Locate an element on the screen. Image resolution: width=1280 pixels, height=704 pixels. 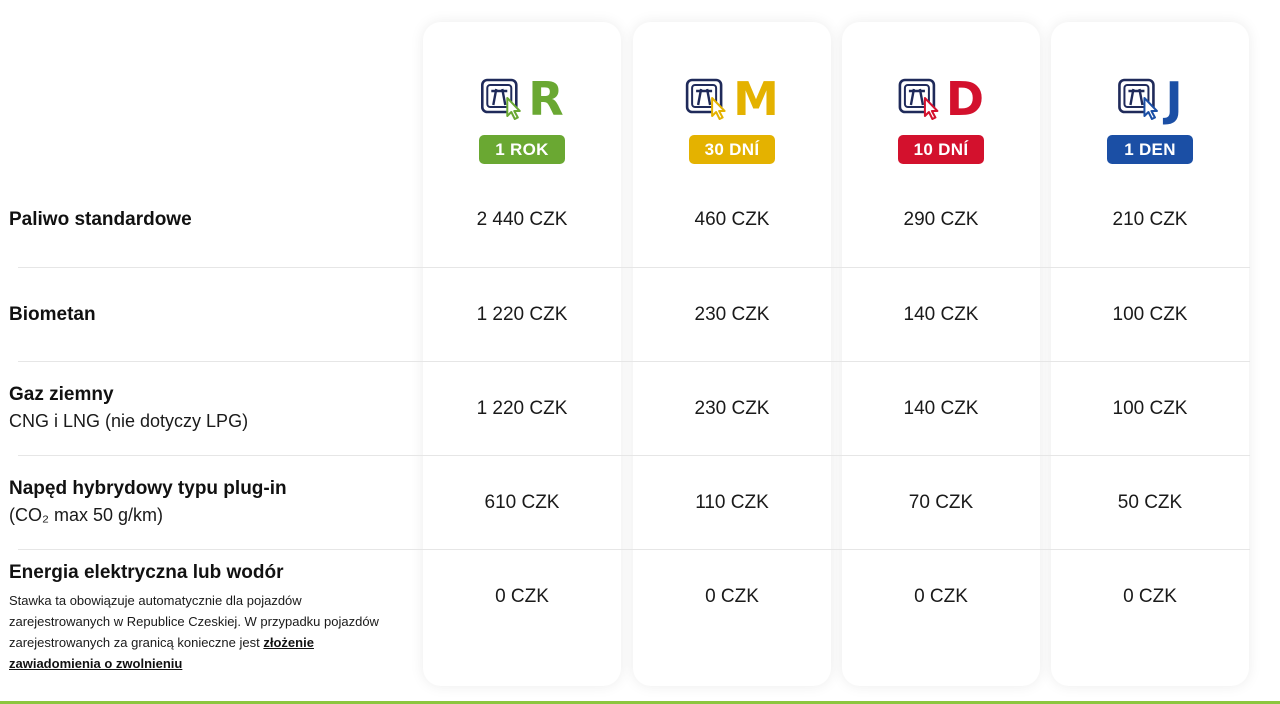
row-title: Napęd hybrydowy typu plug-in is located at coordinates (148, 488).